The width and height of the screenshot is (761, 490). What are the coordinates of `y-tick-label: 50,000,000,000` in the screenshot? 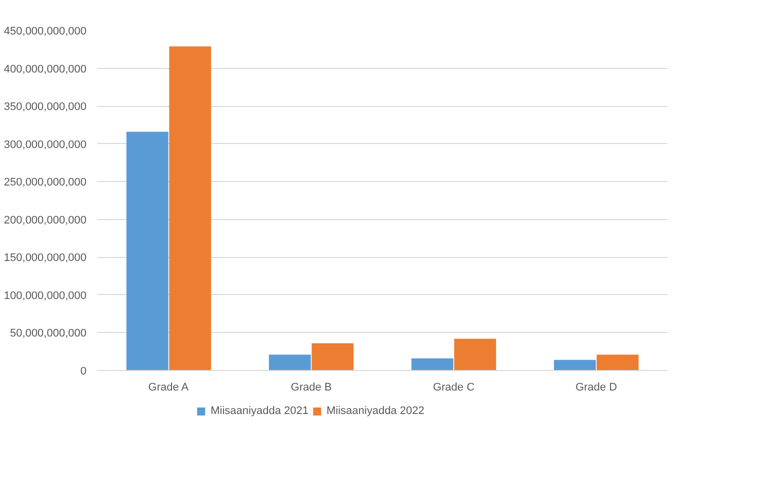 It's located at (48, 334).